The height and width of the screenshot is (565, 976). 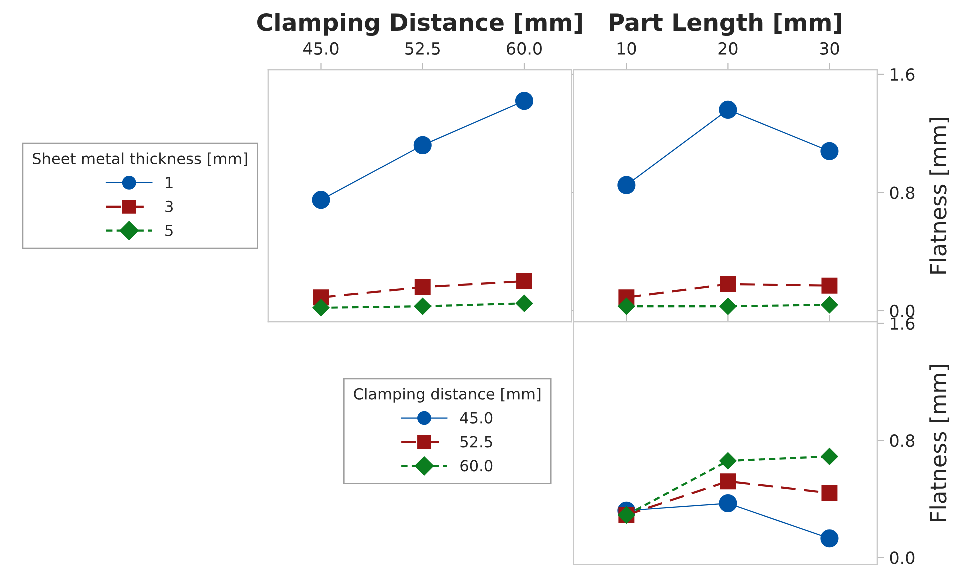 What do you see at coordinates (830, 49) in the screenshot?
I see `x-tick-label: 30` at bounding box center [830, 49].